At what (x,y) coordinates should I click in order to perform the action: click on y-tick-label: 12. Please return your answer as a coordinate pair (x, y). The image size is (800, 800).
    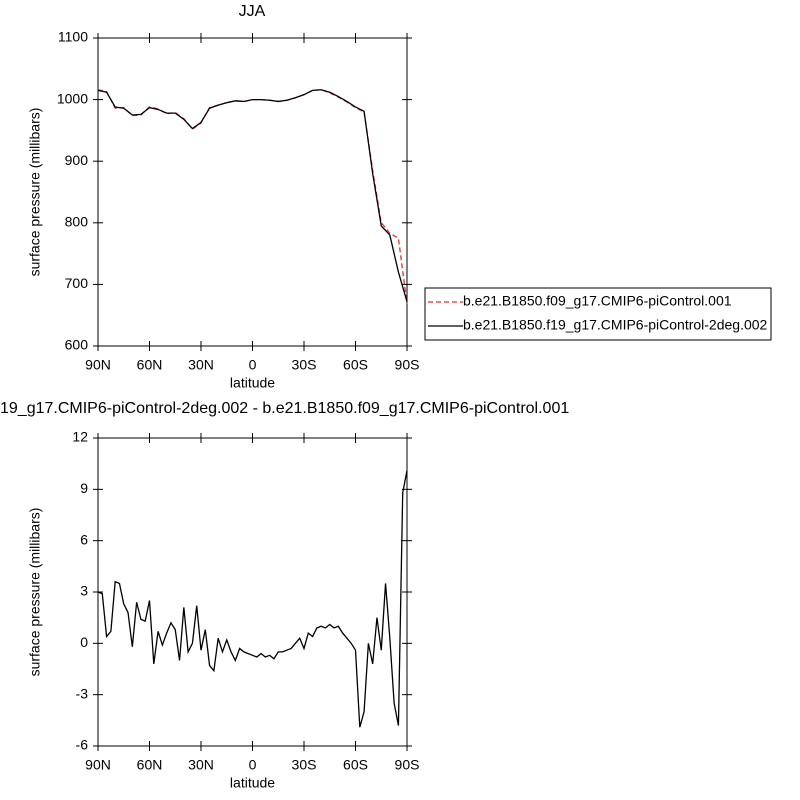
    Looking at the image, I should click on (80, 437).